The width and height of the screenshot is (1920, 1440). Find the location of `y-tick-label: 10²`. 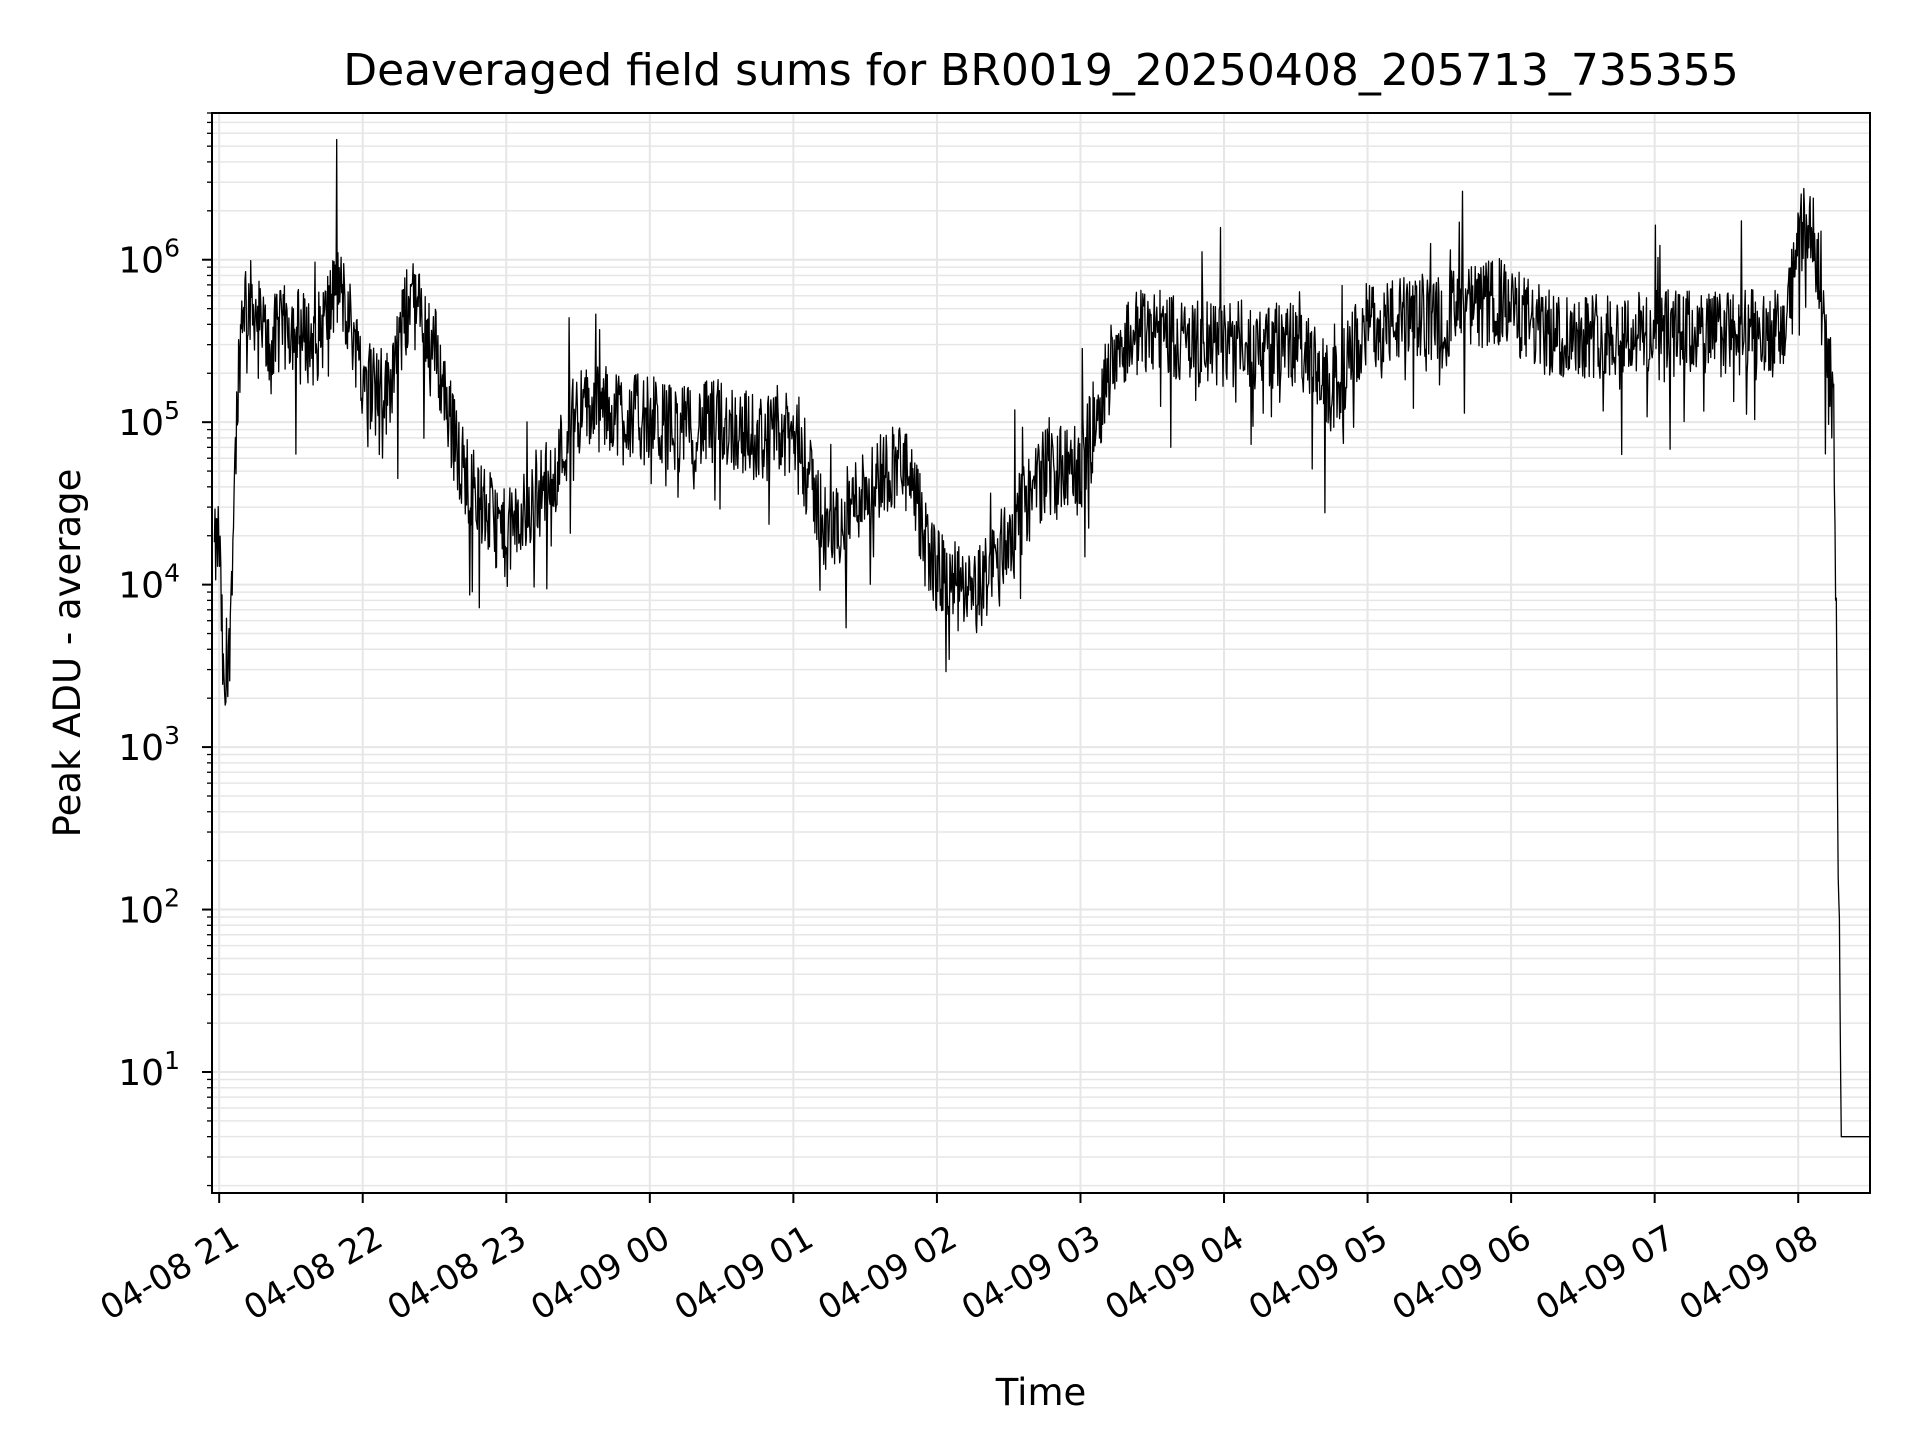

y-tick-label: 10² is located at coordinates (149, 908).